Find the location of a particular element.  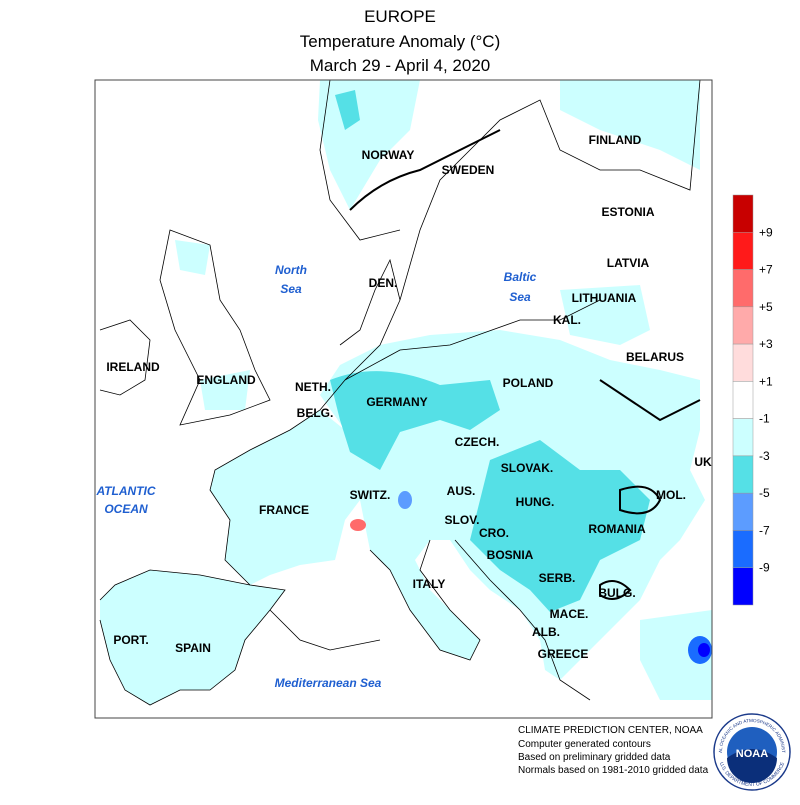

legend-label: +5 is located at coordinates (766, 307).